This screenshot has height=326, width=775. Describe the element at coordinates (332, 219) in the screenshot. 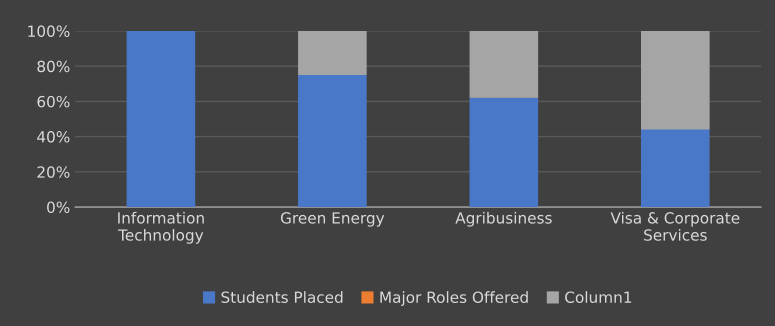

I see `x-tick-label: Green Energy` at that location.